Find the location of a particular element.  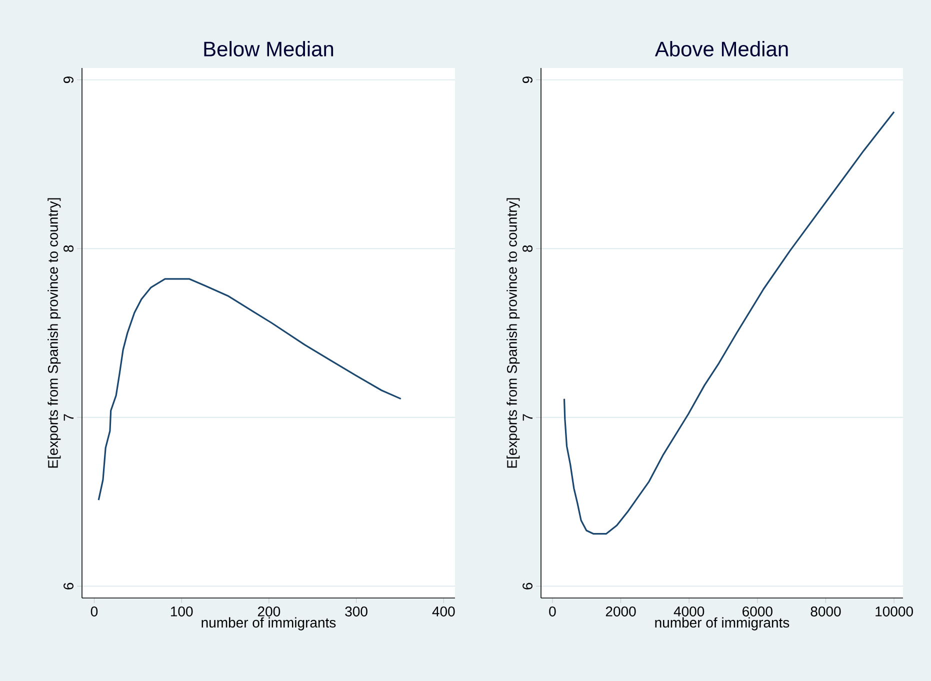

x-tick-label: 6000 is located at coordinates (757, 611).